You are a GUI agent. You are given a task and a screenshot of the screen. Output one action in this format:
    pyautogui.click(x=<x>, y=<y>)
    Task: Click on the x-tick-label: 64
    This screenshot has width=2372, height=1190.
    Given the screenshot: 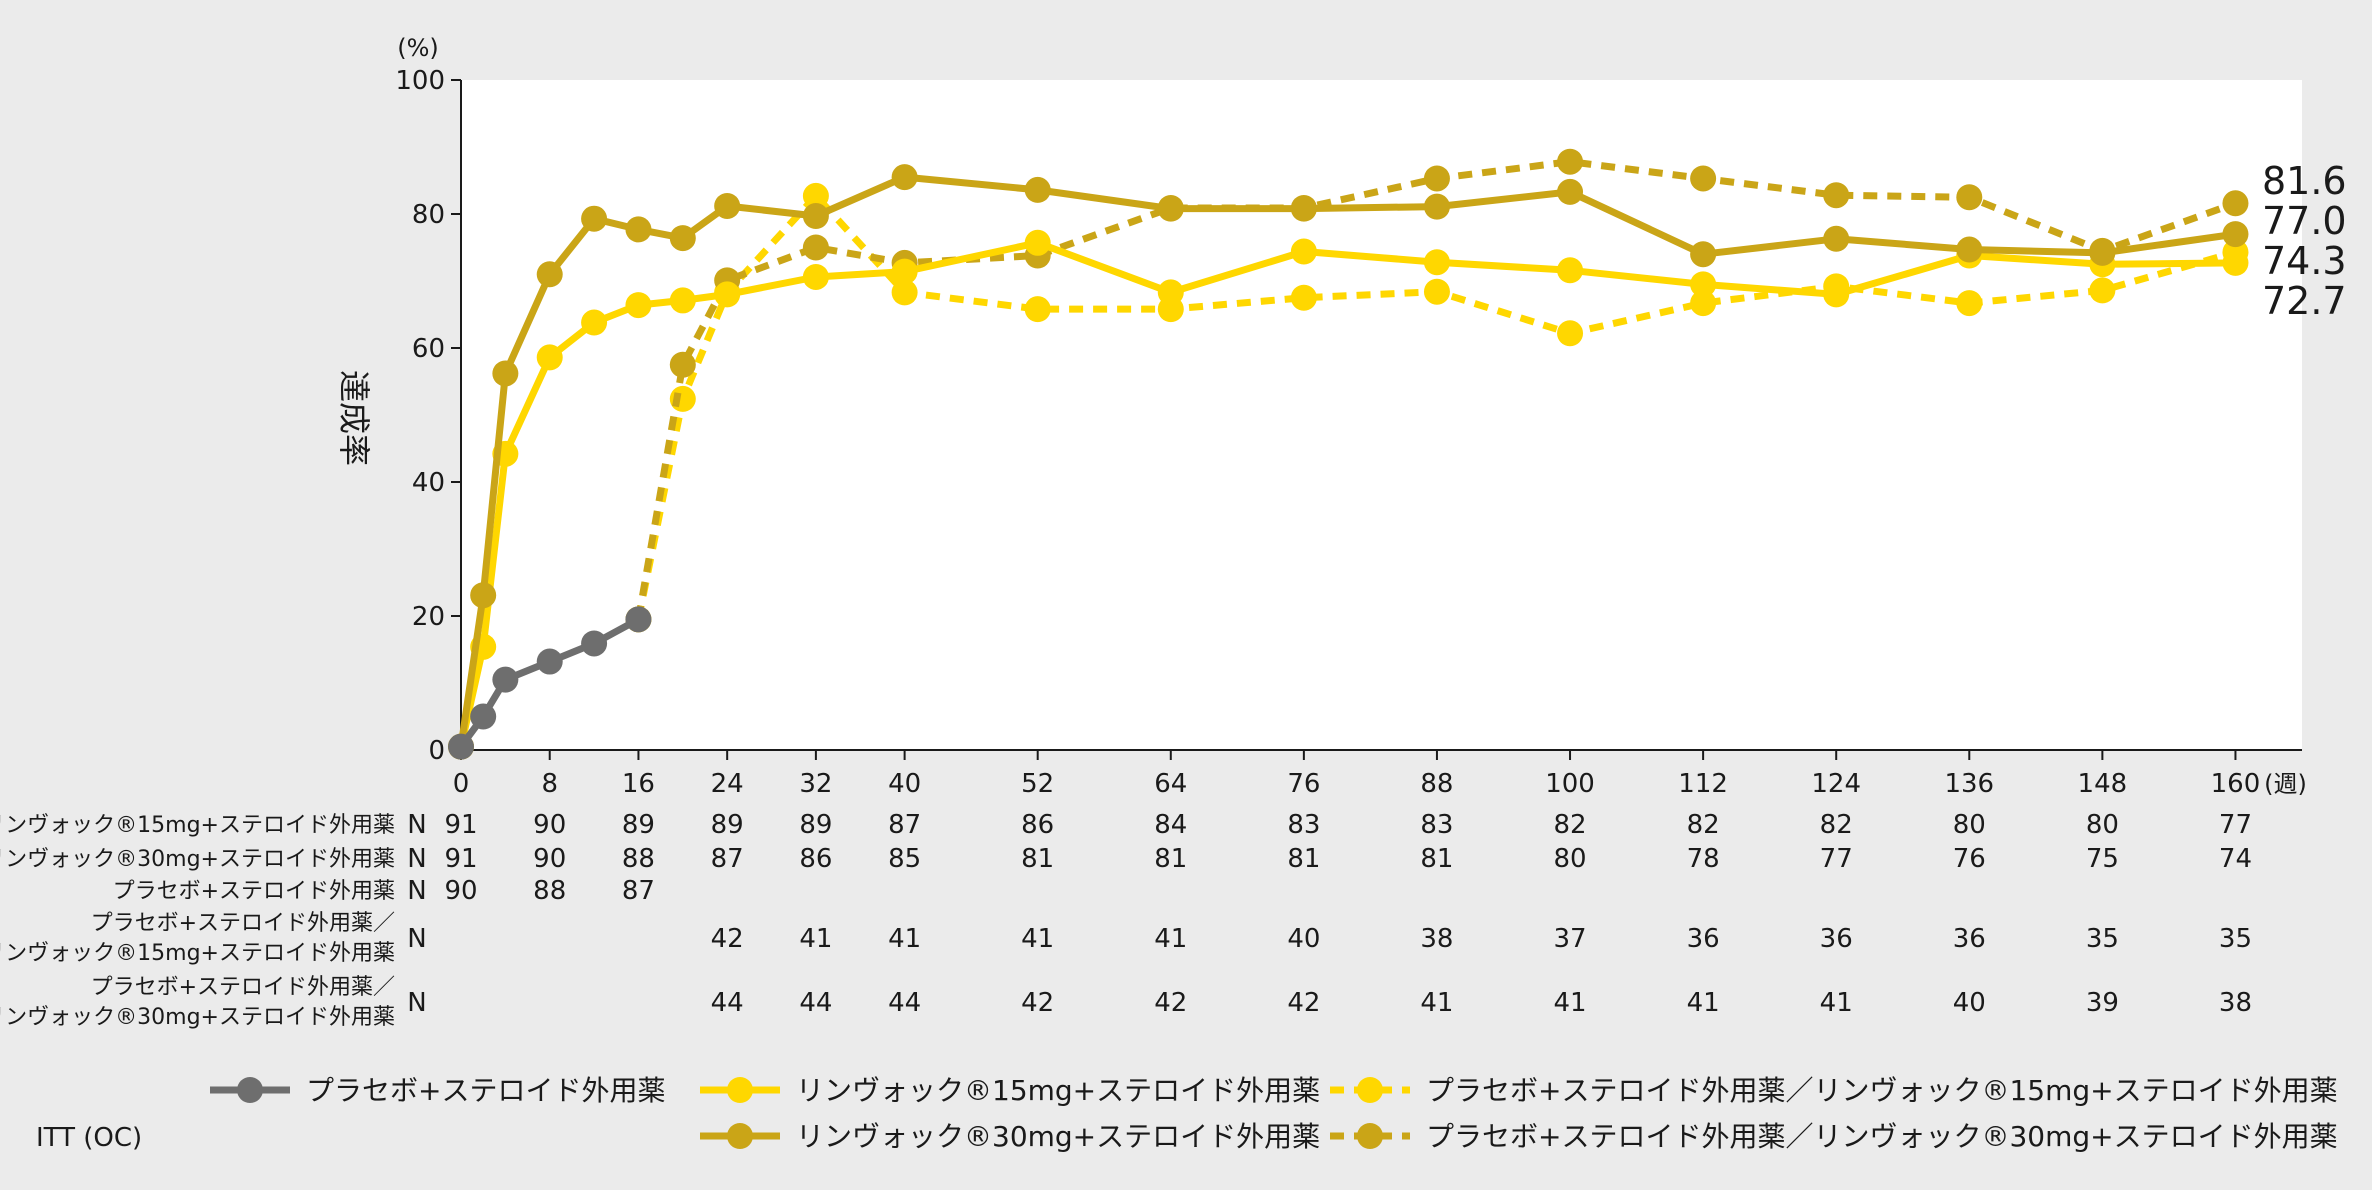 What is the action you would take?
    pyautogui.click(x=1170, y=784)
    